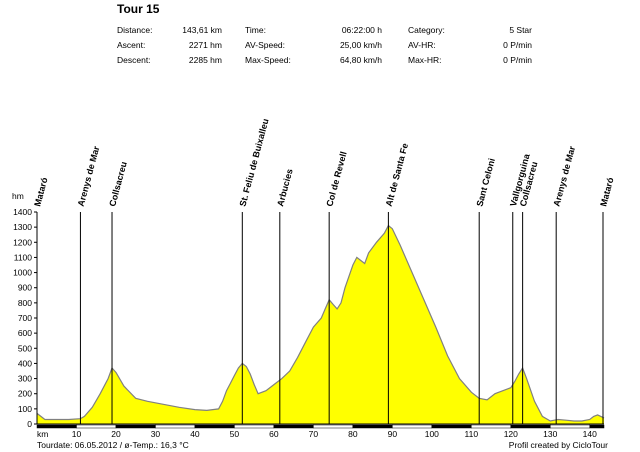  What do you see at coordinates (25, 303) in the screenshot?
I see `y-tick-label: 800` at bounding box center [25, 303].